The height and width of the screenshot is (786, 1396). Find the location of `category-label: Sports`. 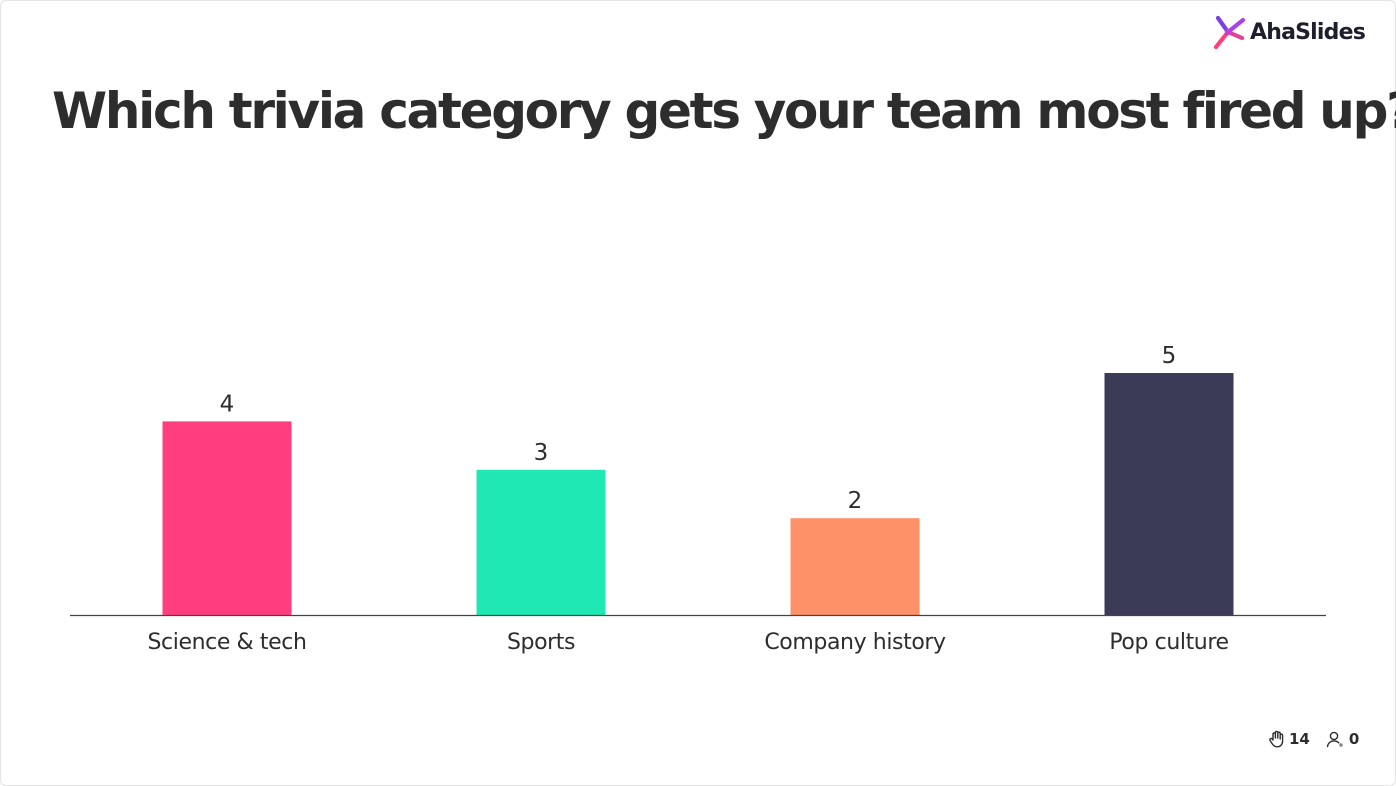

category-label: Sports is located at coordinates (541, 642).